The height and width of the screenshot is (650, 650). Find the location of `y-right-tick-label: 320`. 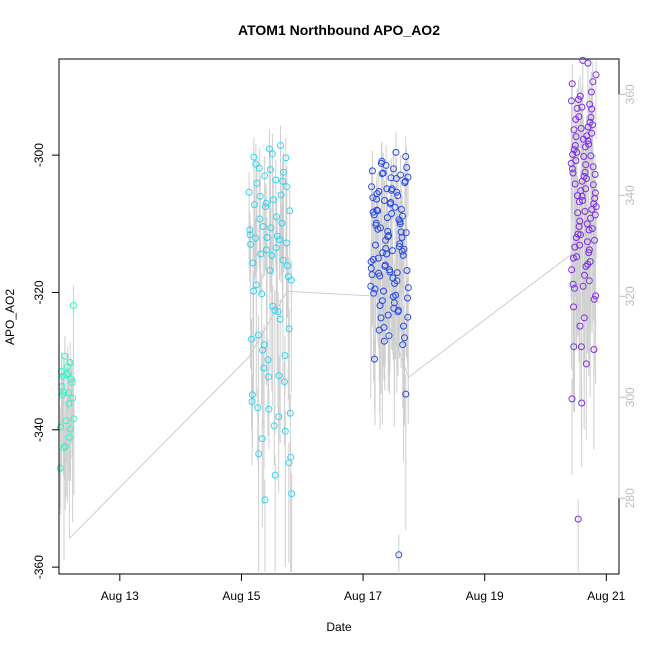

y-right-tick-label: 320 is located at coordinates (630, 296).